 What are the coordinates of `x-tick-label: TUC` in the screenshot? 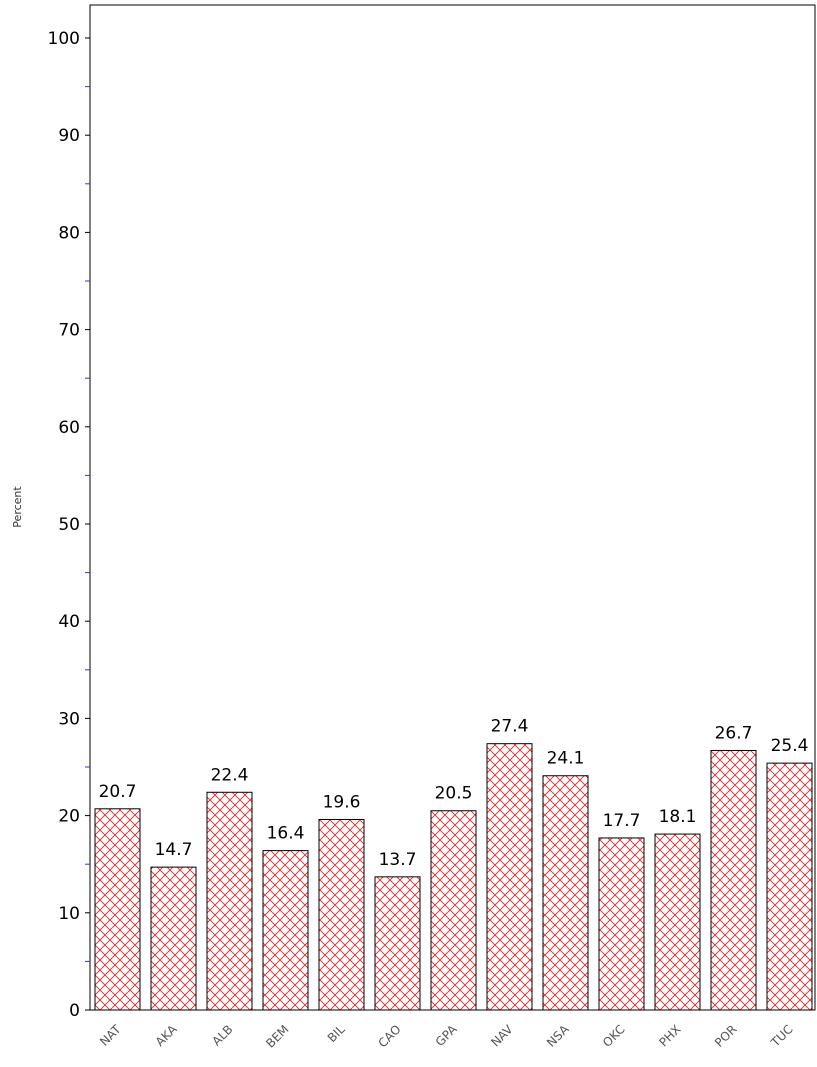 It's located at (782, 1036).